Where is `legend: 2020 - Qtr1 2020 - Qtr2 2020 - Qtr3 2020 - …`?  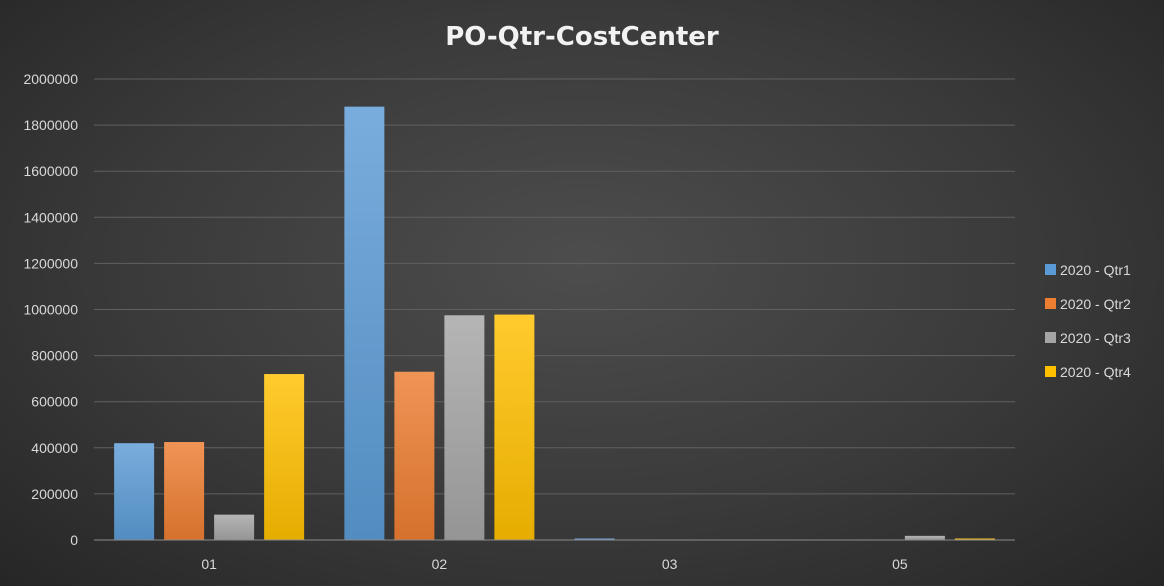 legend: 2020 - Qtr1 2020 - Qtr2 2020 - Qtr3 2020 - … is located at coordinates (1088, 321).